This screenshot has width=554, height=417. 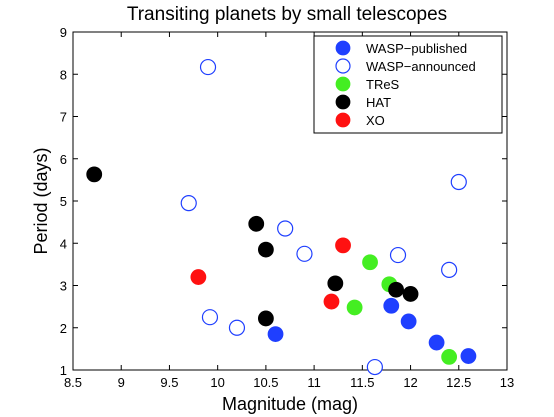 I want to click on y-tick-label: 5, so click(x=63, y=201).